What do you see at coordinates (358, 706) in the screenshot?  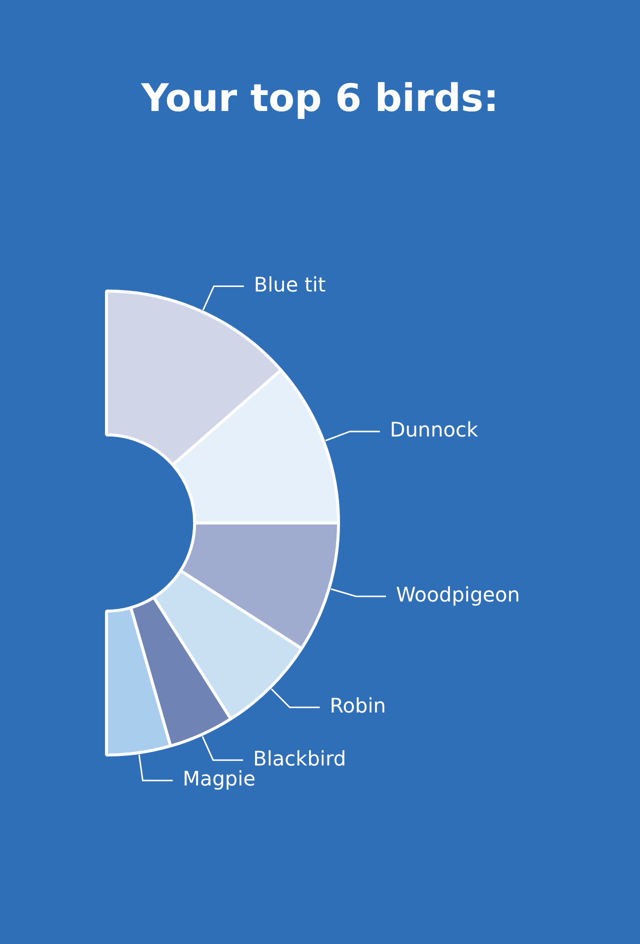 I see `slice-label: Robin` at bounding box center [358, 706].